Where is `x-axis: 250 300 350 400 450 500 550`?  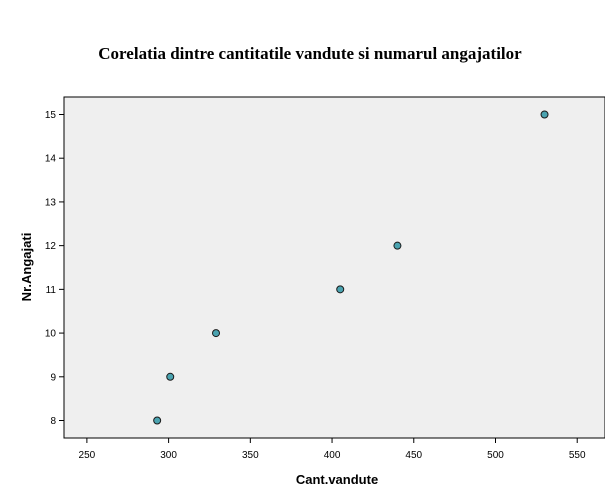
x-axis: 250 300 350 400 450 500 550 is located at coordinates (332, 449).